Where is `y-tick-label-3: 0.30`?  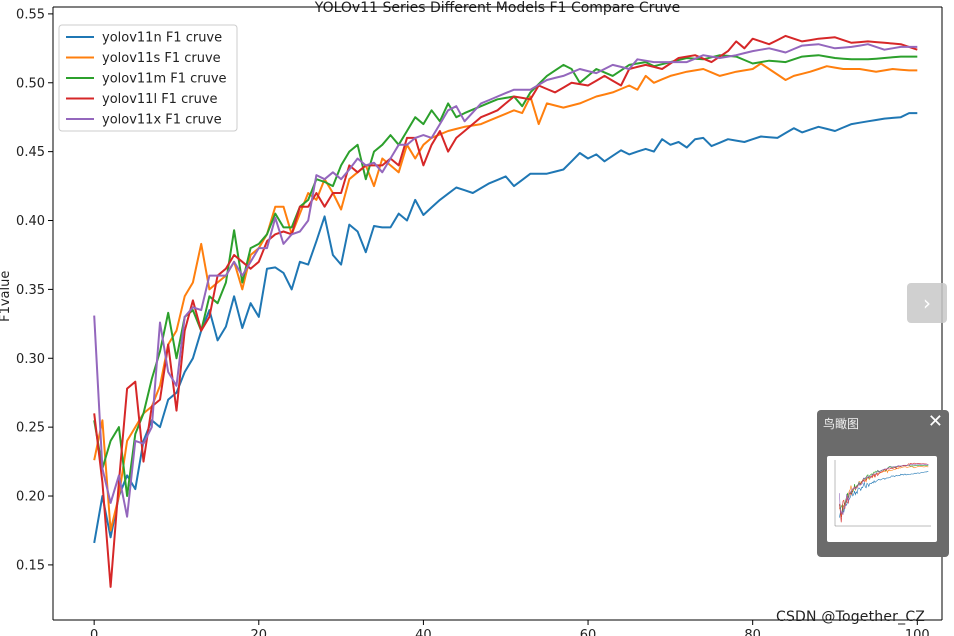
y-tick-label-3: 0.30 is located at coordinates (30, 359).